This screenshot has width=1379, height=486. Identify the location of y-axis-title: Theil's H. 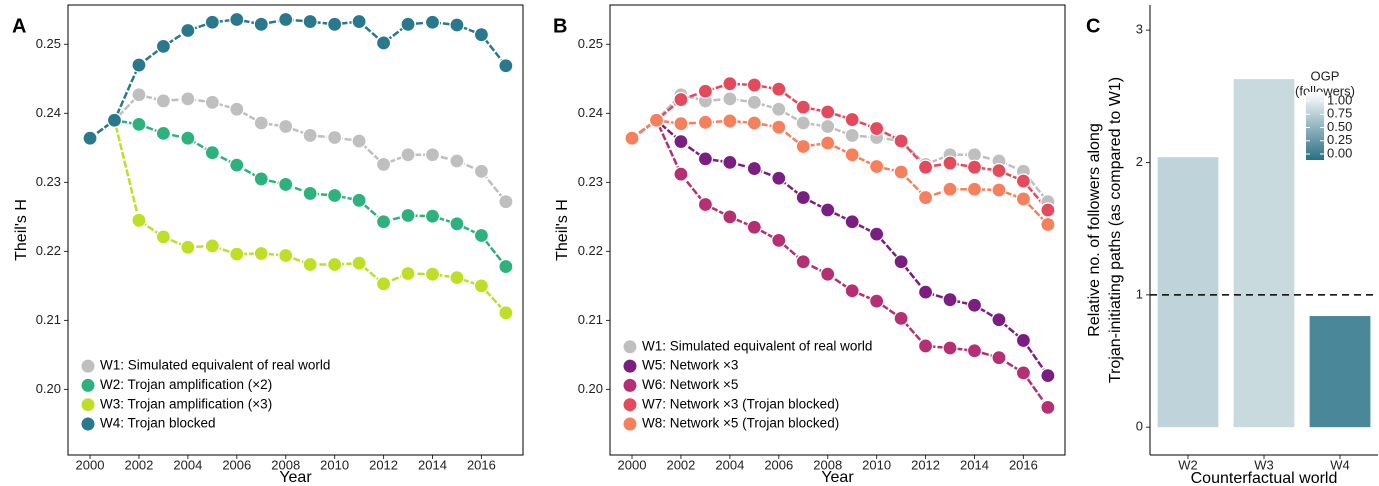
(562, 230).